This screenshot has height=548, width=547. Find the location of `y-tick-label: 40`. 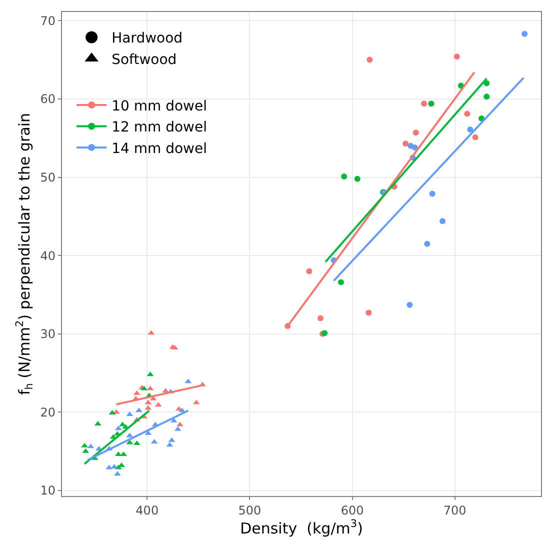

y-tick-label: 40 is located at coordinates (48, 255).